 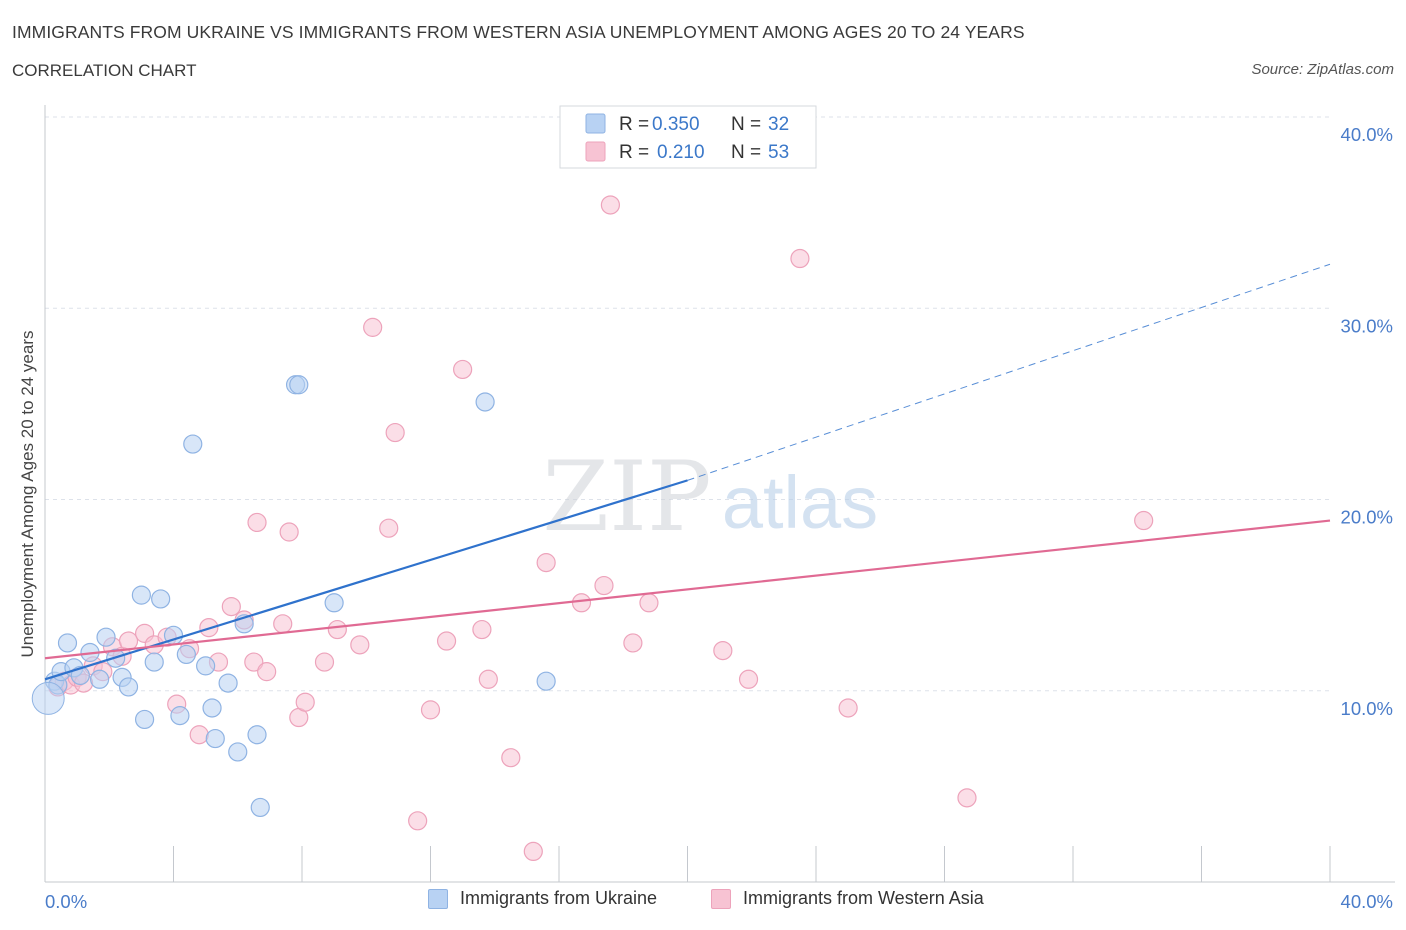 What do you see at coordinates (634, 124) in the screenshot?
I see `legend-r-label-ukraine: R =` at bounding box center [634, 124].